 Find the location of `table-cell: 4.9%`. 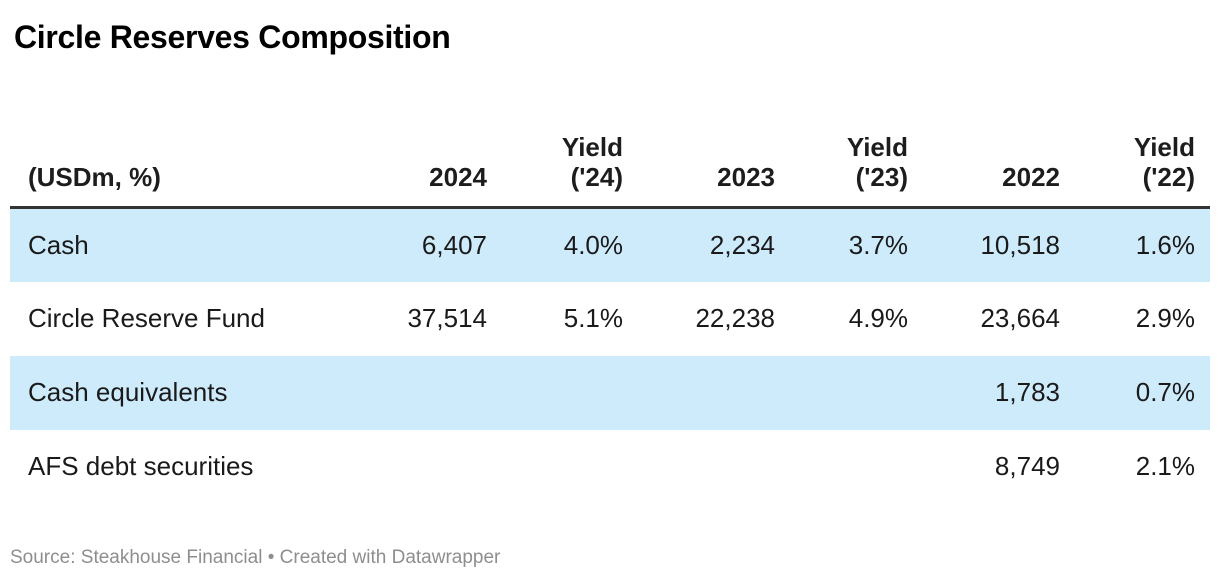

table-cell: 4.9% is located at coordinates (878, 318).